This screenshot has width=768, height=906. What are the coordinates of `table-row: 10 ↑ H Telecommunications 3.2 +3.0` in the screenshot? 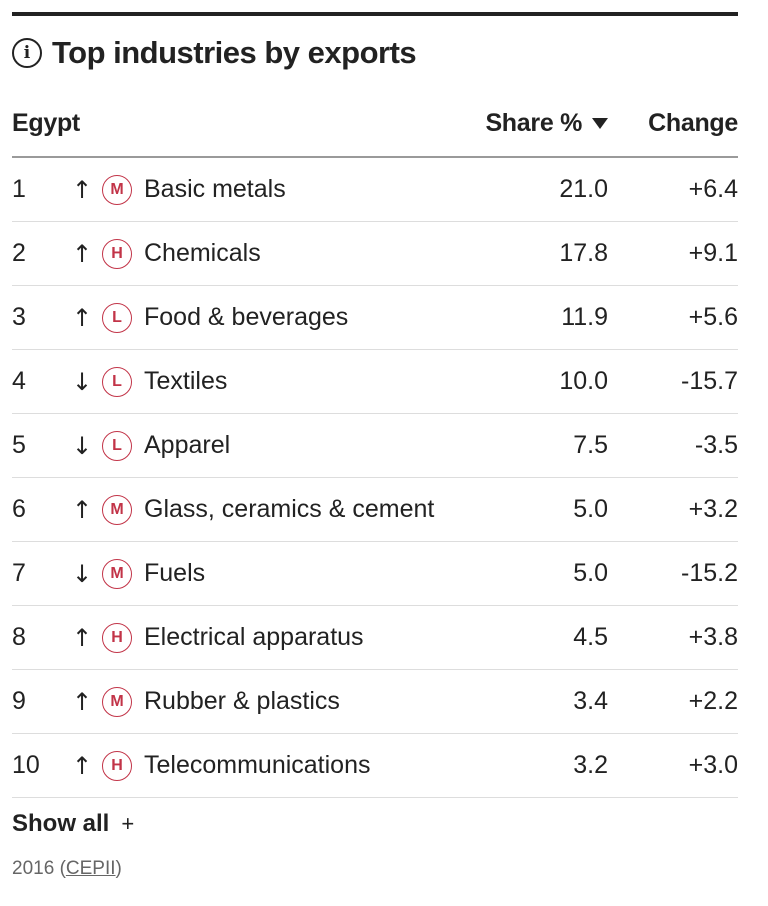 It's located at (375, 766).